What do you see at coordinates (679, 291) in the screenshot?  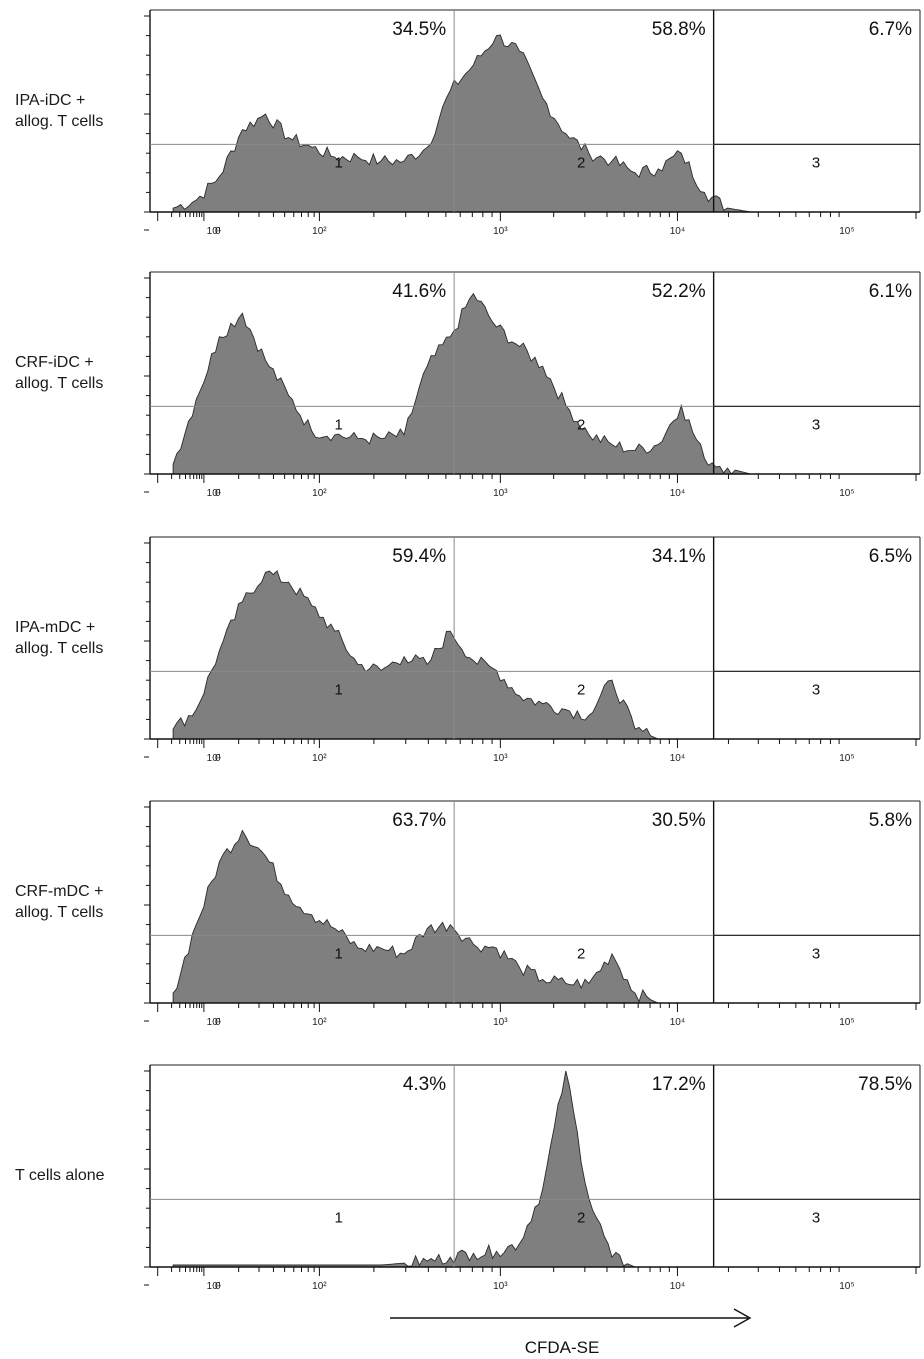 I see `gate-percent-2: 52.2%` at bounding box center [679, 291].